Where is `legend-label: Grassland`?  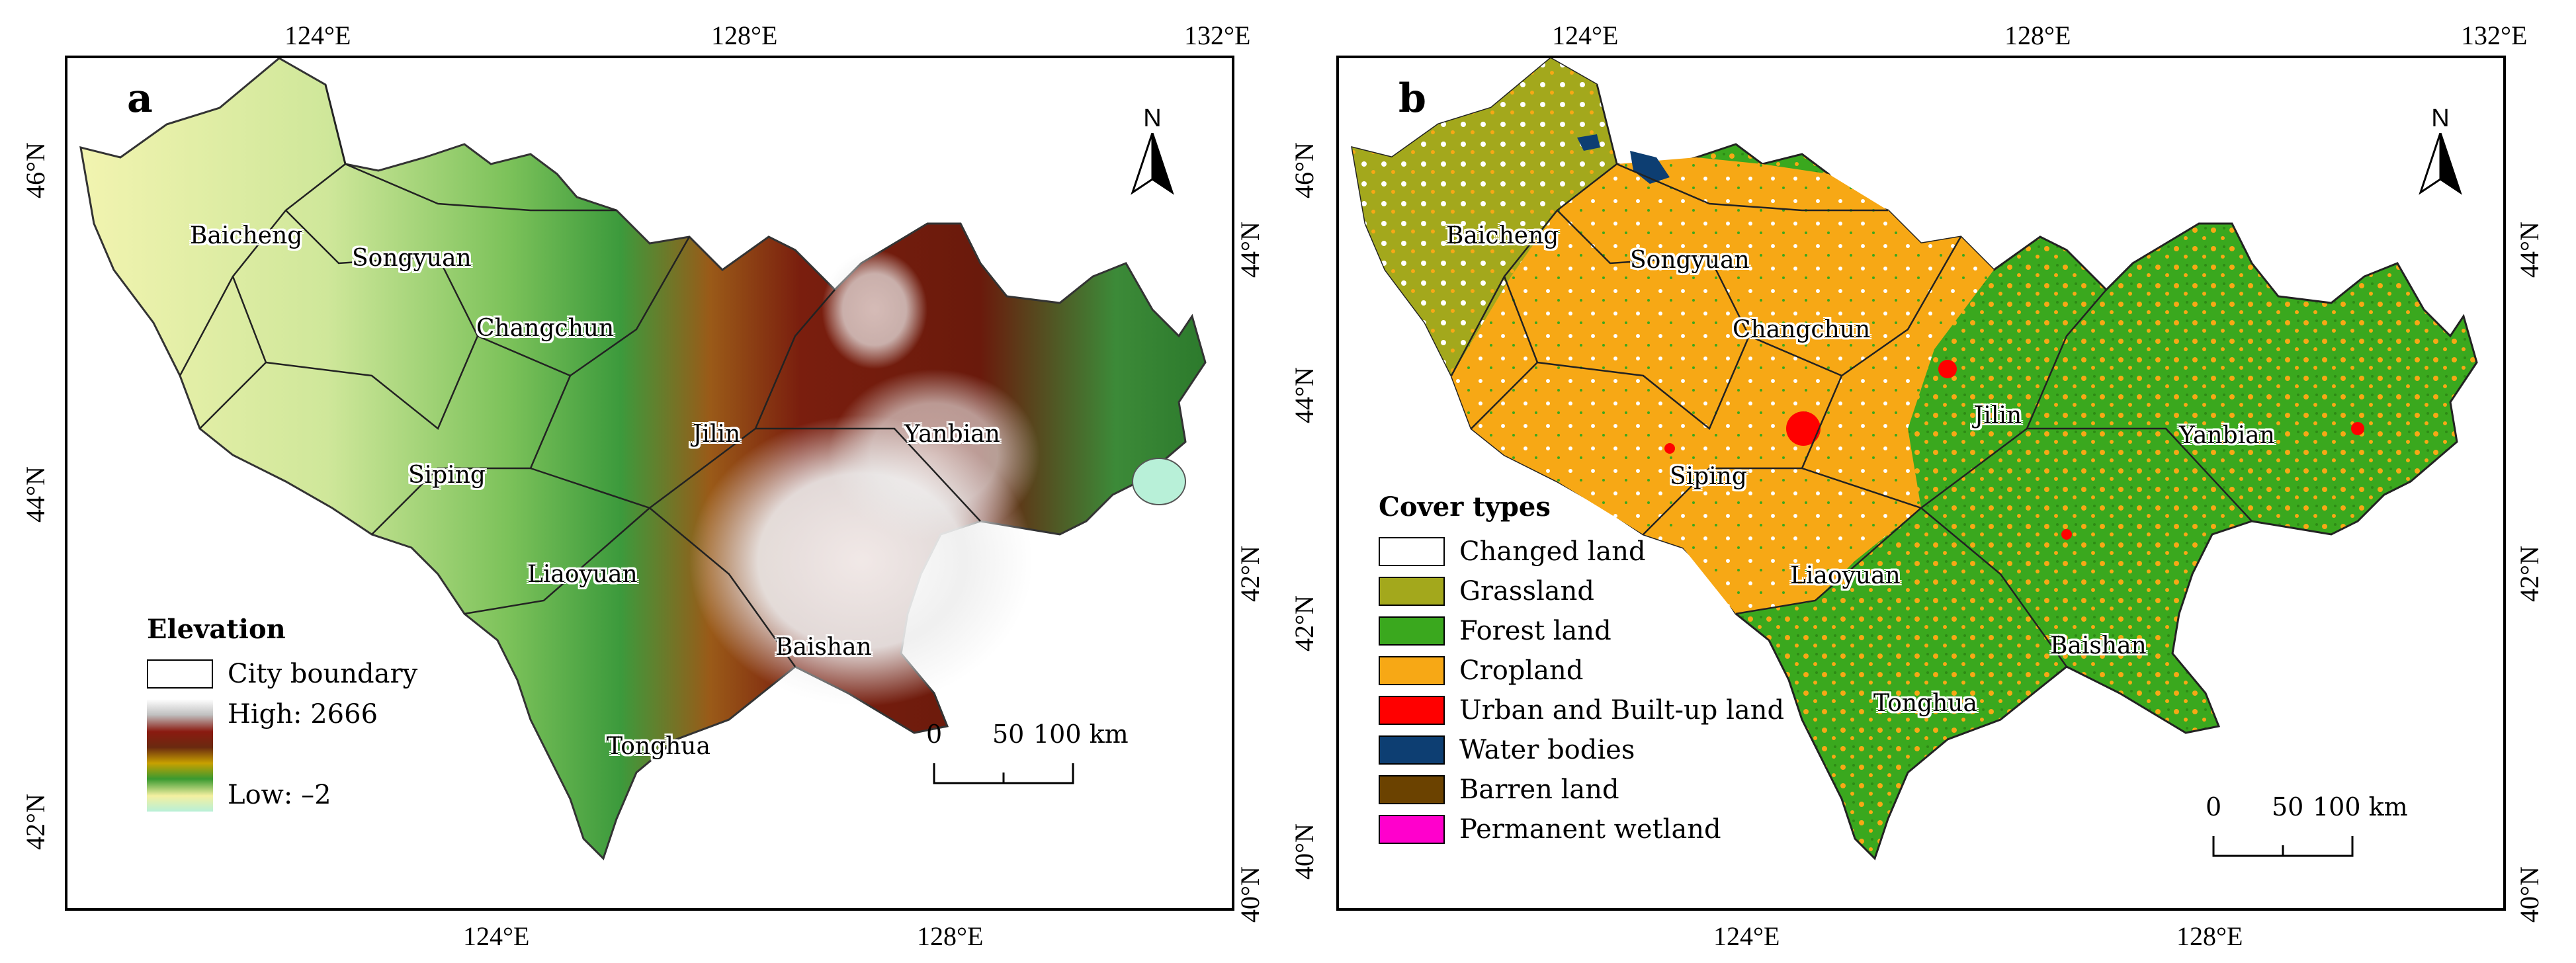 legend-label: Grassland is located at coordinates (1526, 591).